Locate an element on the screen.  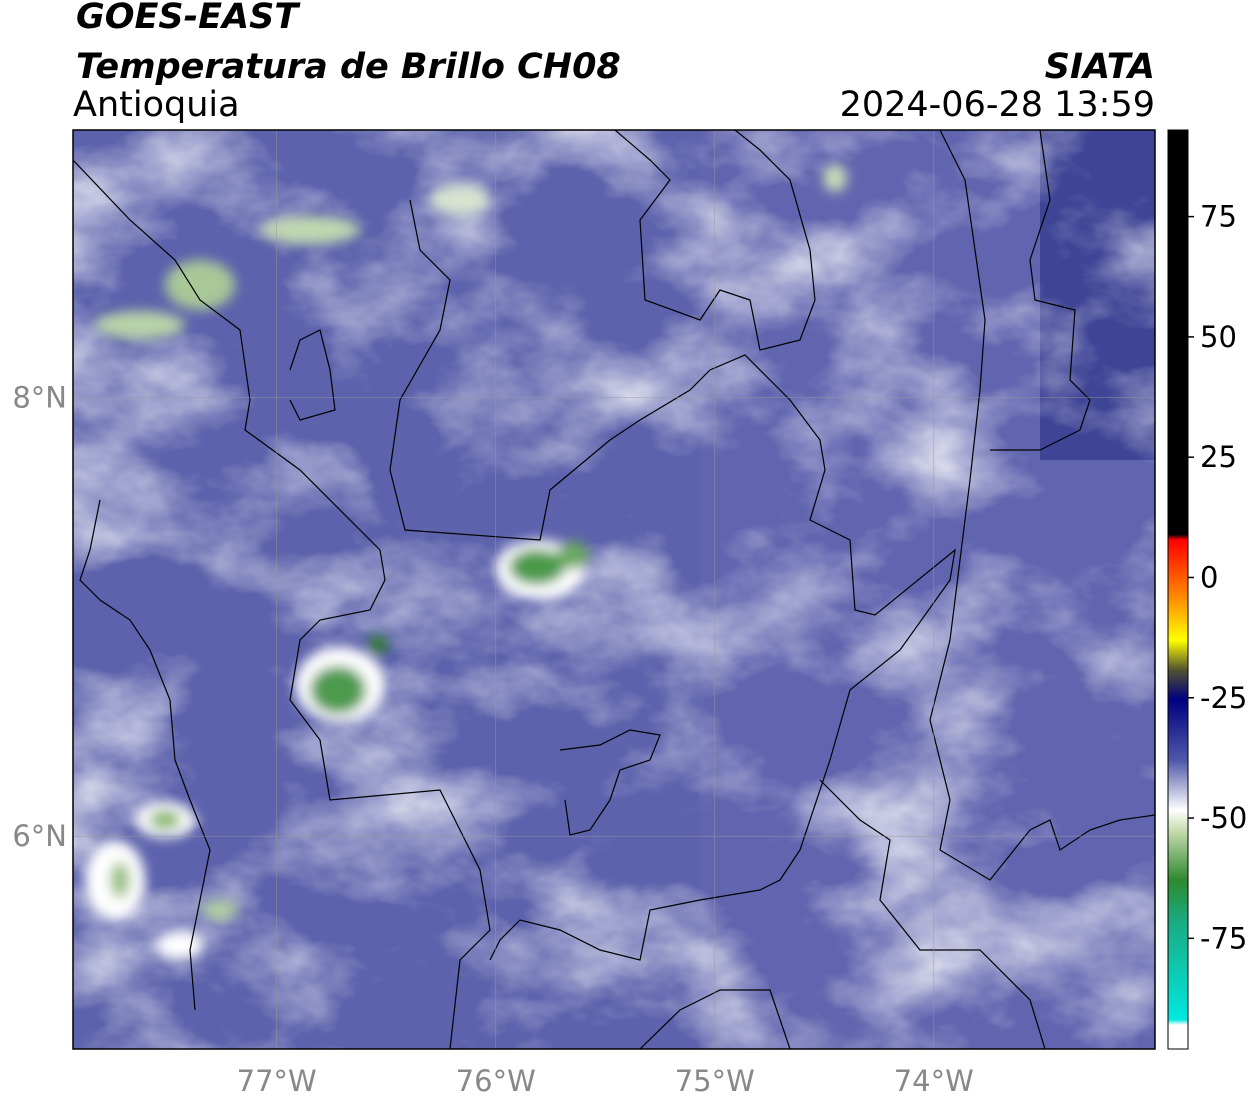
lon-tick-label: 76°W is located at coordinates (496, 1081).